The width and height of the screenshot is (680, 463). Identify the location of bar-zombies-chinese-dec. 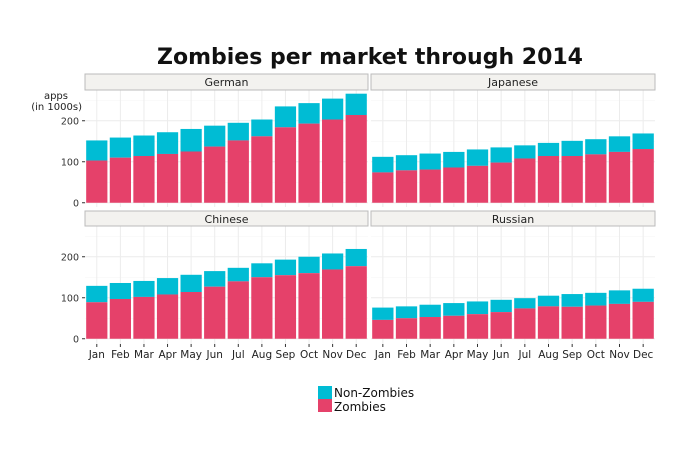
(356, 302).